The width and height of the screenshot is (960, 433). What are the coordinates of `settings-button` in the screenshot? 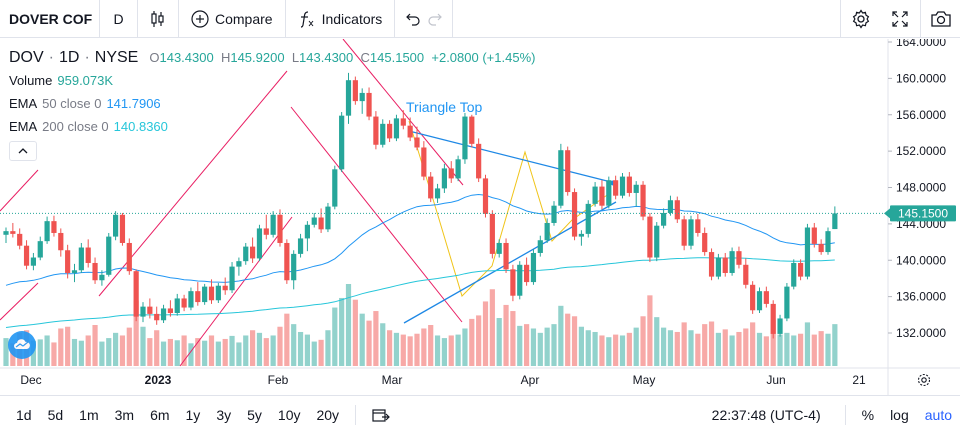 It's located at (860, 19).